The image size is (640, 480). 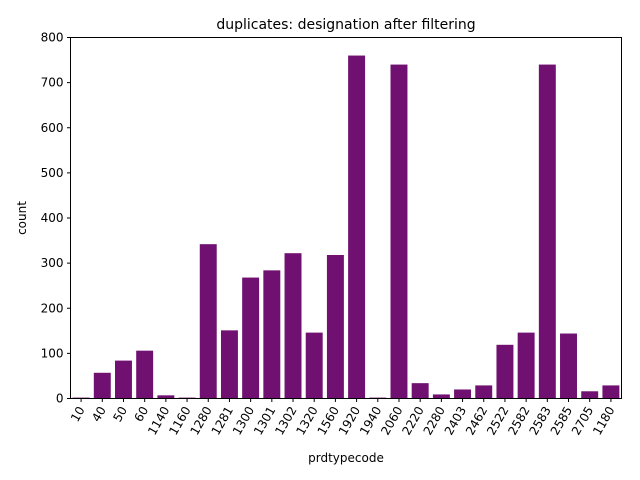 What do you see at coordinates (52, 38) in the screenshot?
I see `y-tick-label: 800` at bounding box center [52, 38].